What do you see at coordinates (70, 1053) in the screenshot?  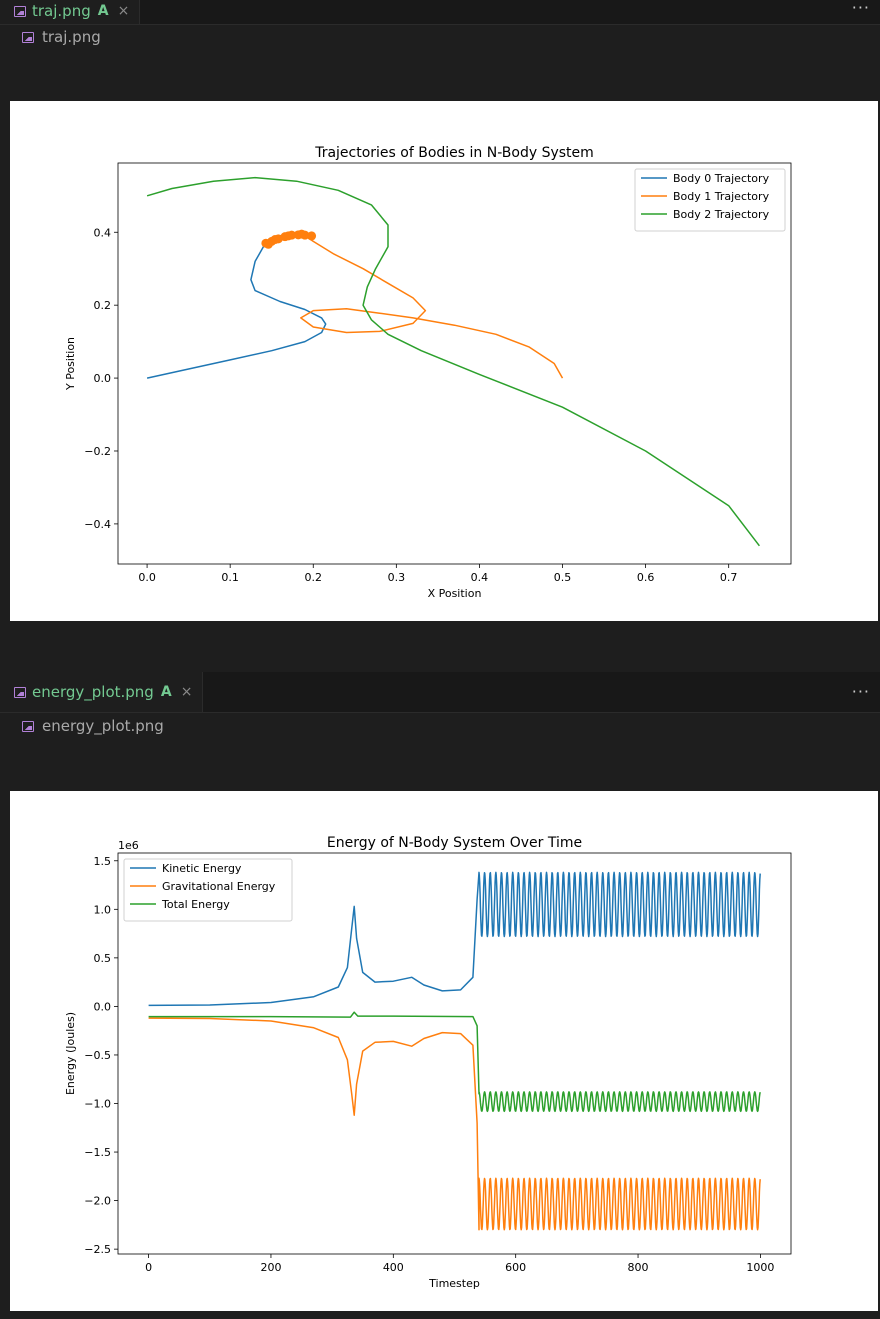 I see `y-axis-label: Energy (Joules)` at bounding box center [70, 1053].